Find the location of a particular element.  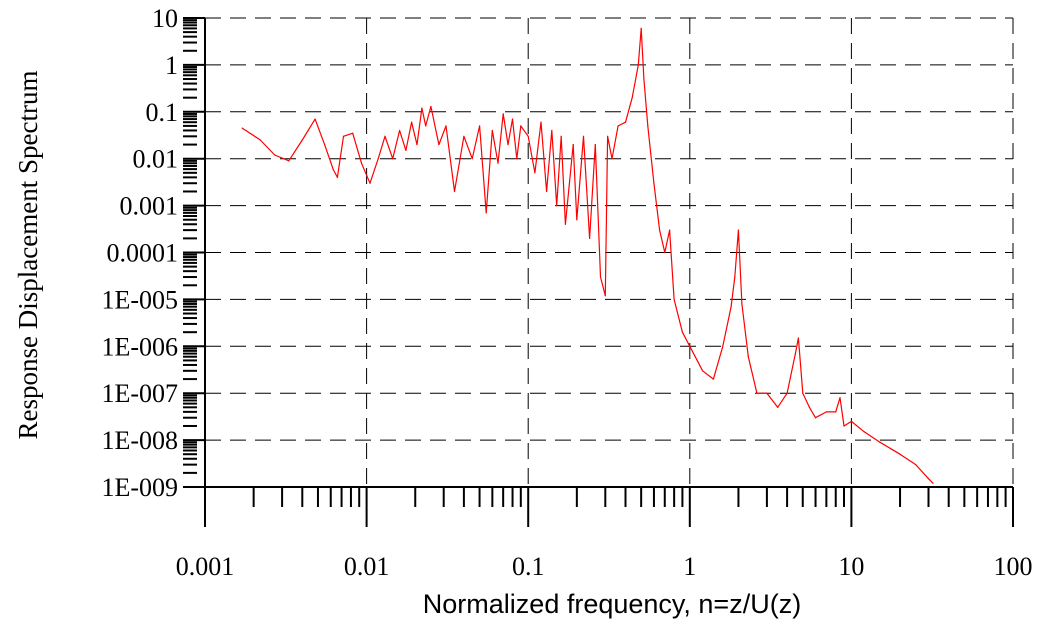

y-tick-label: 0.01 is located at coordinates (156, 159).